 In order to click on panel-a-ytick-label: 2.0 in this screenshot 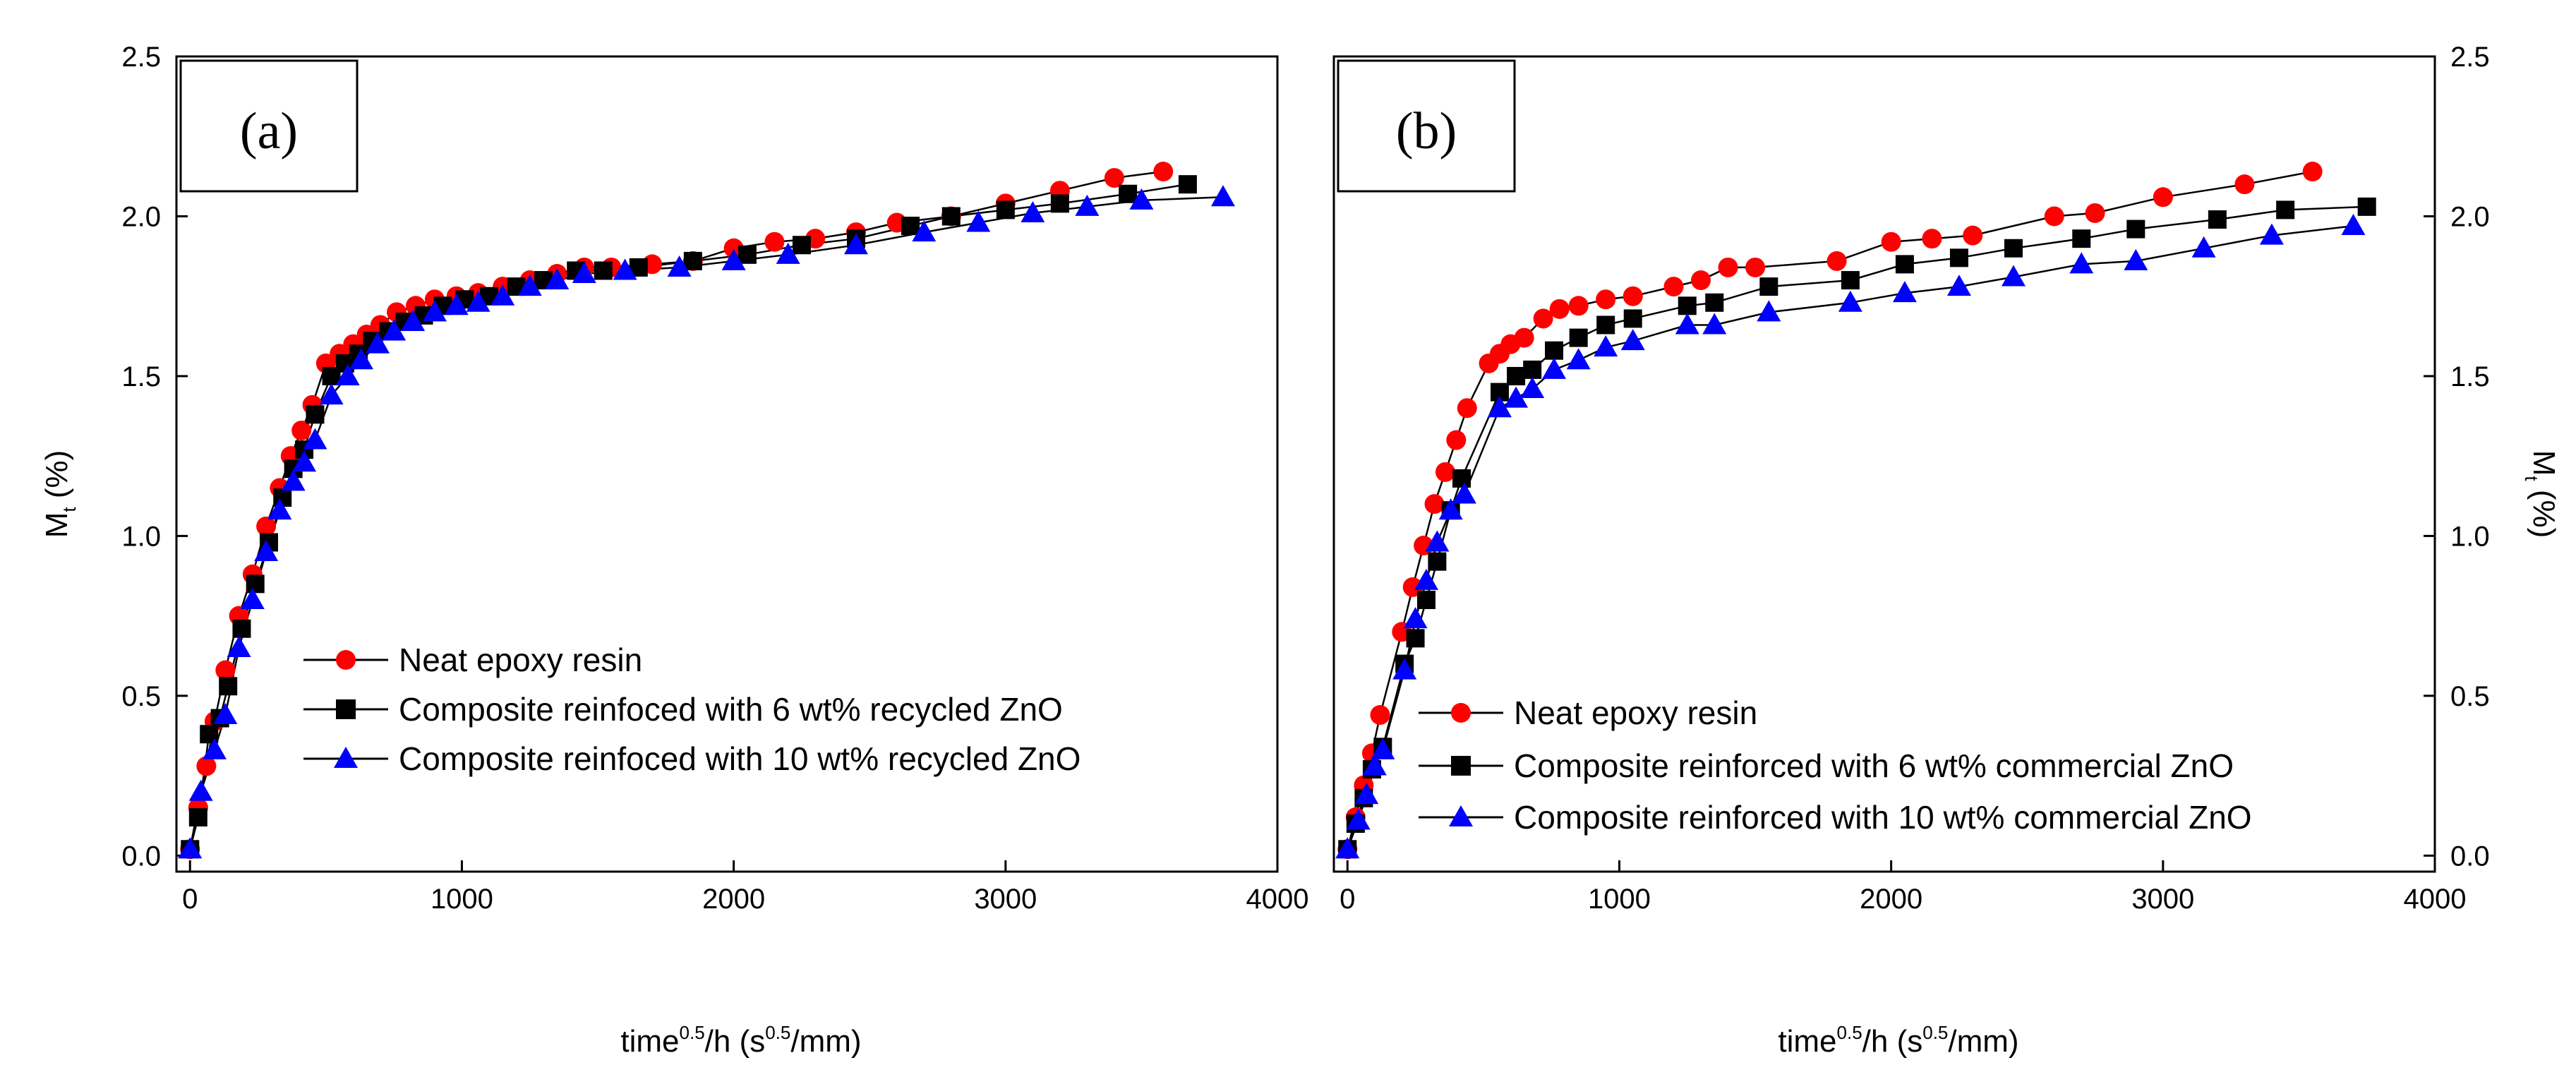, I will do `click(141, 216)`.